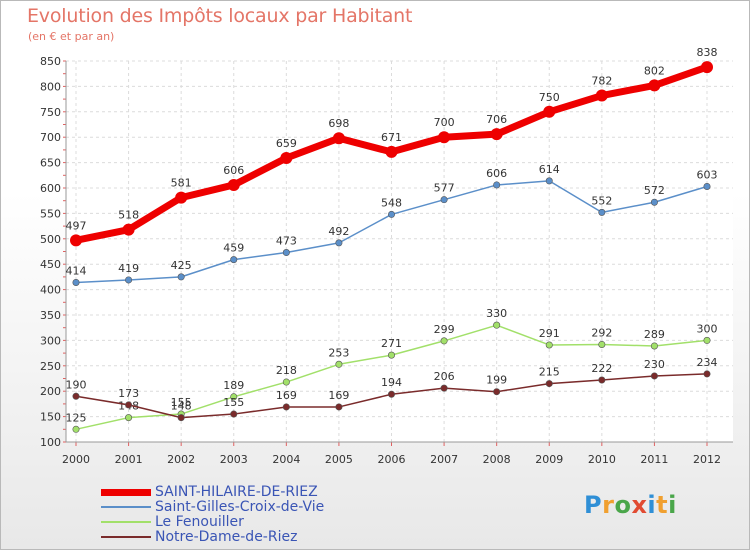 The width and height of the screenshot is (750, 551). Describe the element at coordinates (50, 315) in the screenshot. I see `y-tick-label: 350` at that location.